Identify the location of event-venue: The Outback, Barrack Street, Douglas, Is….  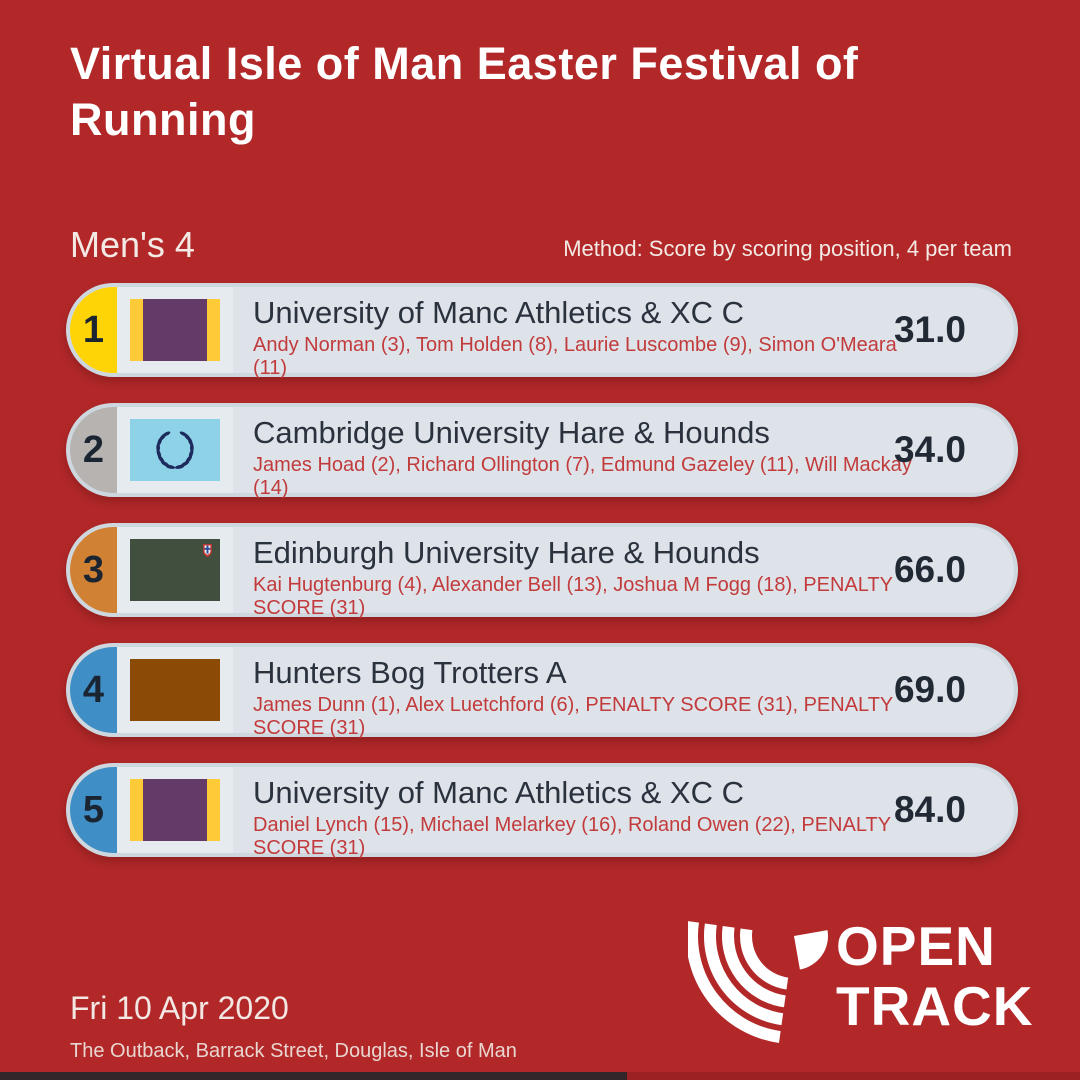
(293, 1051).